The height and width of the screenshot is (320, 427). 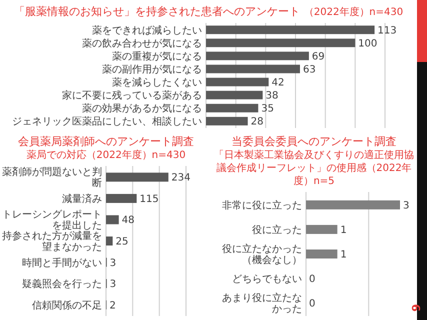 I want to click on y-tick-label: どちらでもない, so click(x=267, y=280).